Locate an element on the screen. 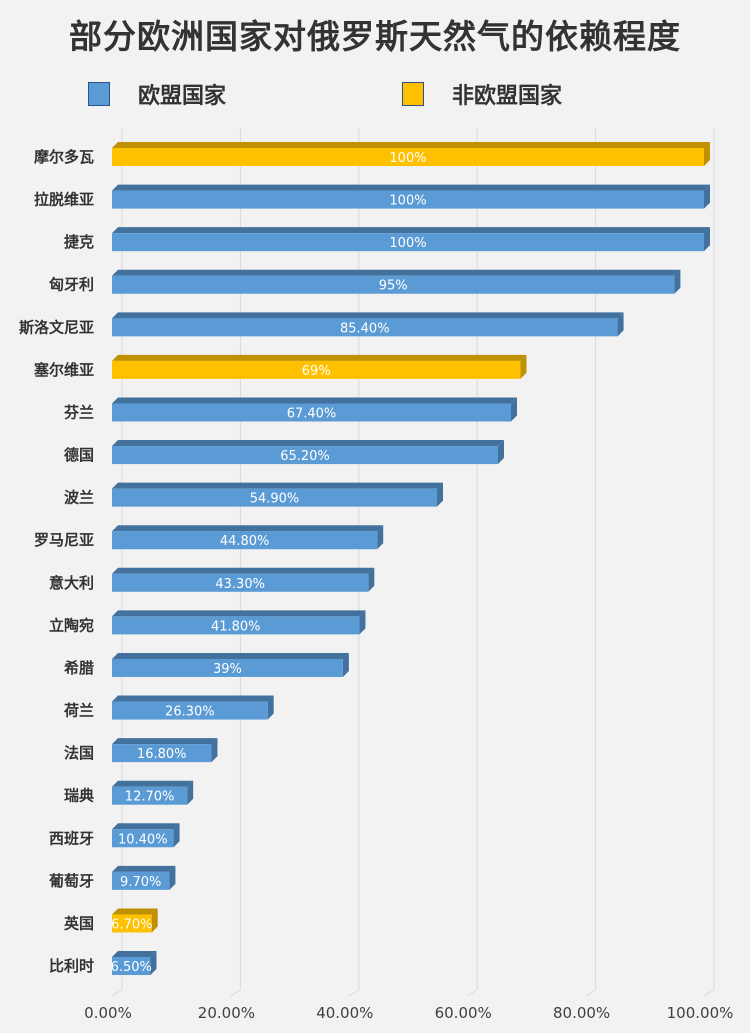 The height and width of the screenshot is (1033, 750). category-label: 塞尔维亚 is located at coordinates (64, 370).